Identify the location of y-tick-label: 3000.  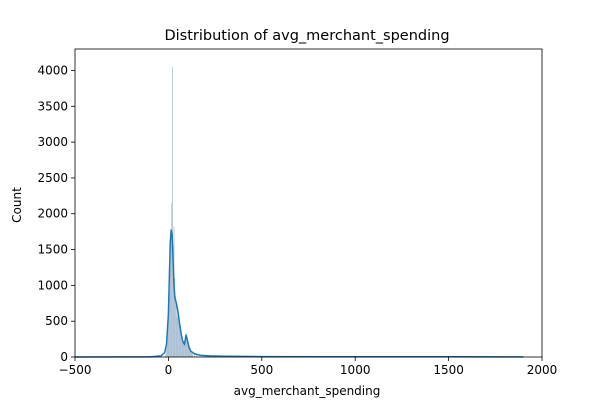
(52, 142).